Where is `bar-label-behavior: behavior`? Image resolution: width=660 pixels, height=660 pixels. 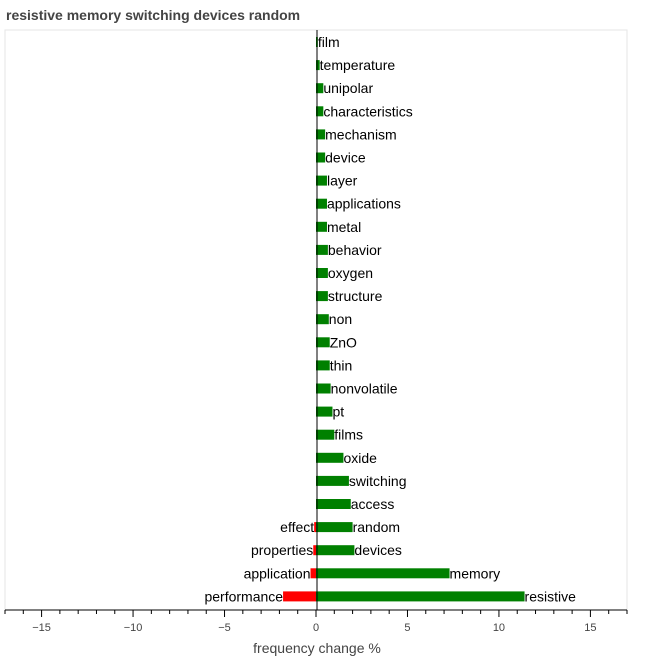 bar-label-behavior: behavior is located at coordinates (355, 250).